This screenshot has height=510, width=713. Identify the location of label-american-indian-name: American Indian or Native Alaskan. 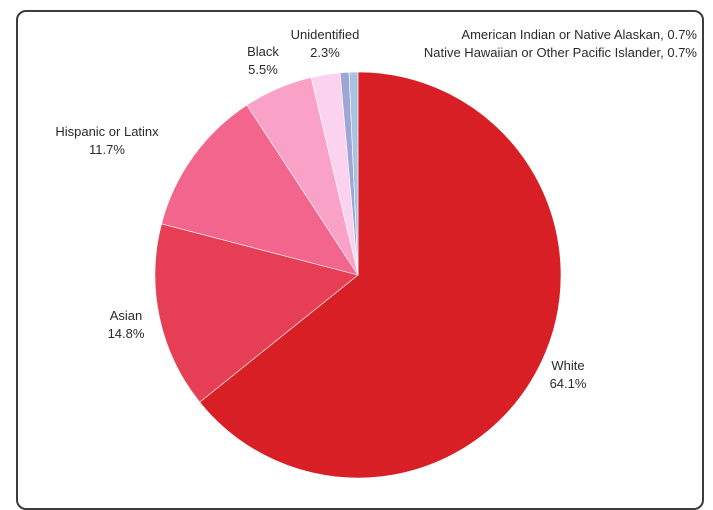
(560, 34).